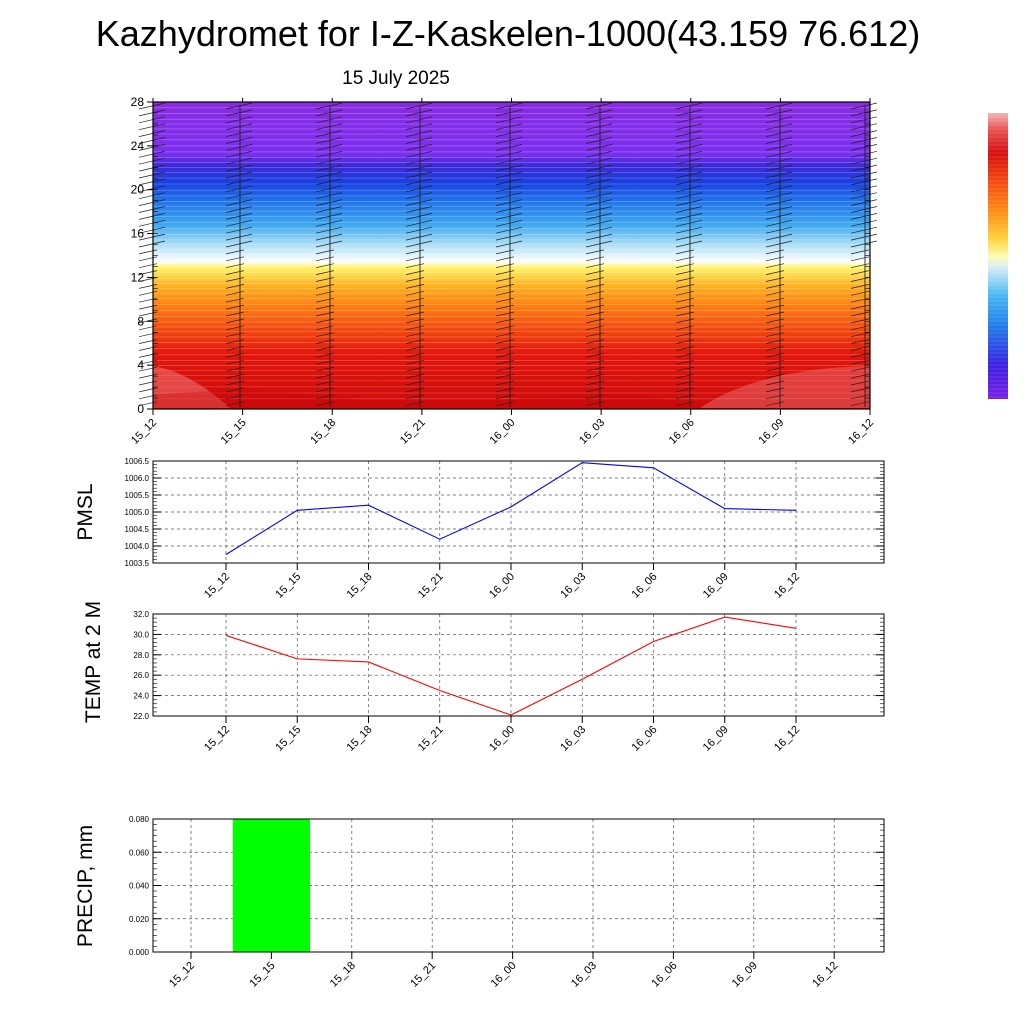 This screenshot has height=1024, width=1024. Describe the element at coordinates (141, 655) in the screenshot. I see `y-tick-label: 28.0` at that location.